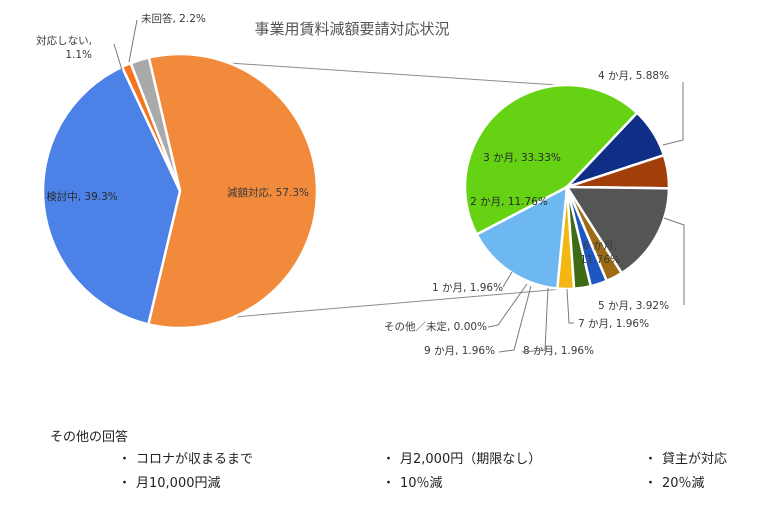 This screenshot has width=762, height=511. What do you see at coordinates (471, 459) in the screenshot?
I see `note-text: 月2,000円（期限なし）` at bounding box center [471, 459].